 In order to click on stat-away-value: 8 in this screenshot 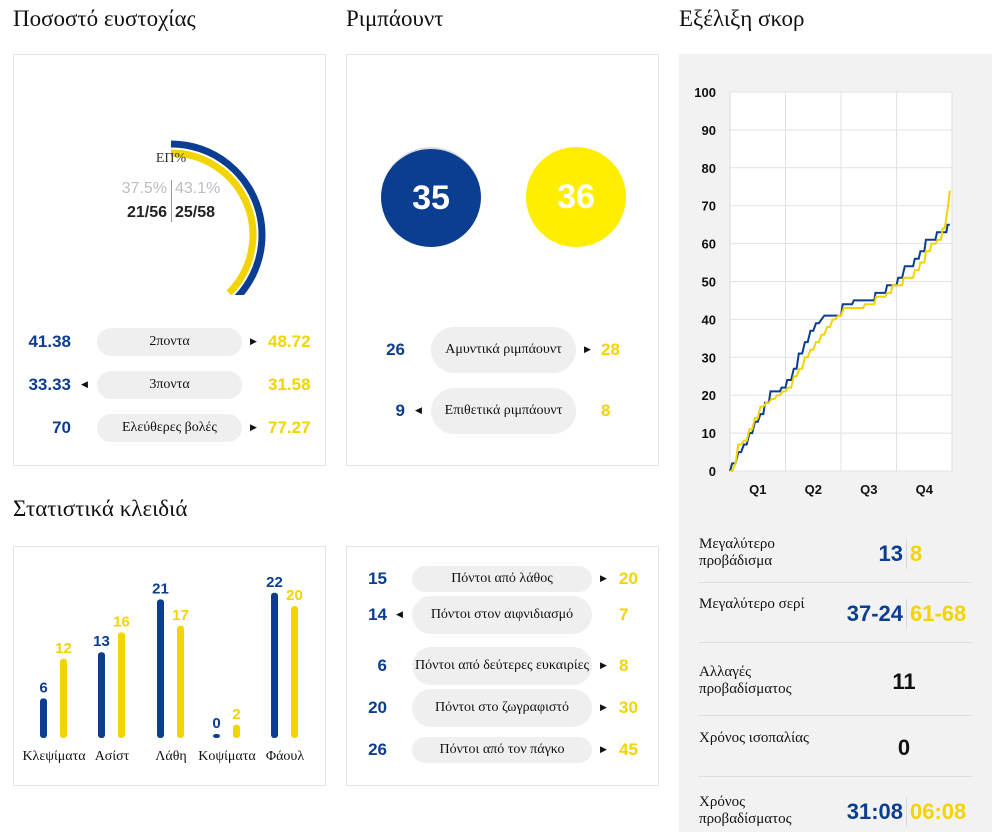, I will do `click(606, 410)`.